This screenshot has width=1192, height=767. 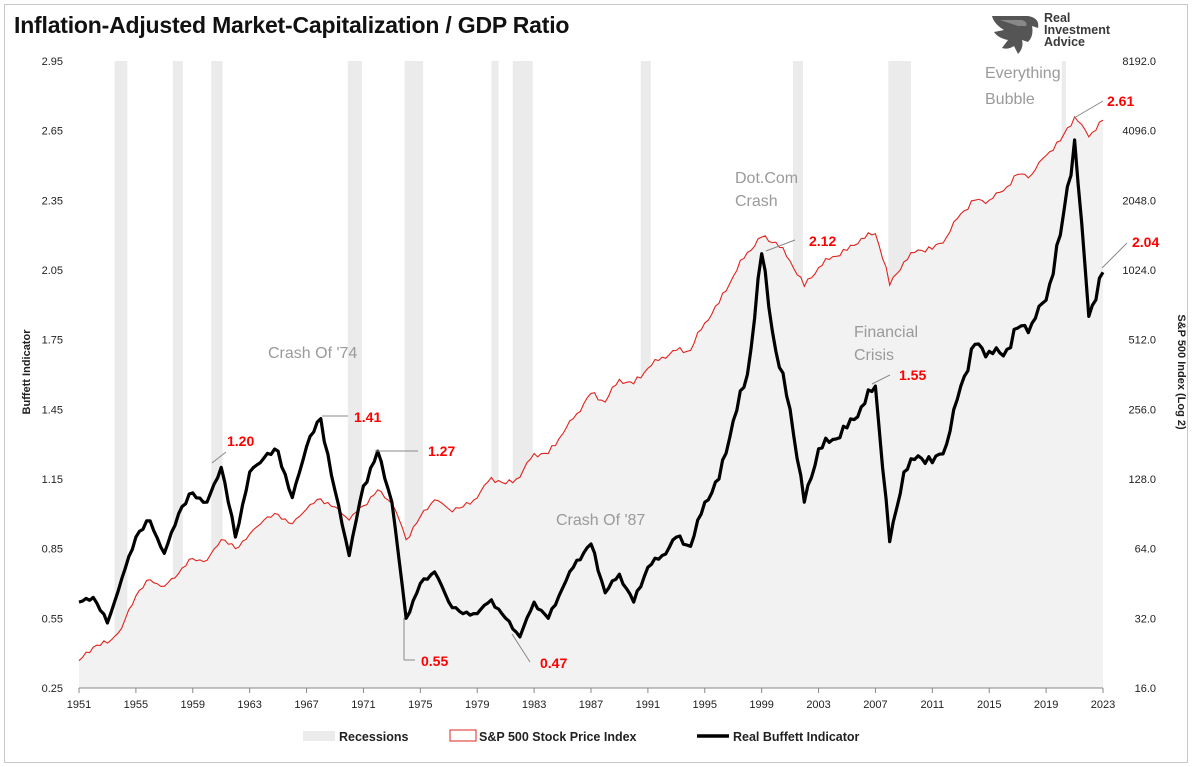 I want to click on x-tick-label: 1975, so click(x=420, y=705).